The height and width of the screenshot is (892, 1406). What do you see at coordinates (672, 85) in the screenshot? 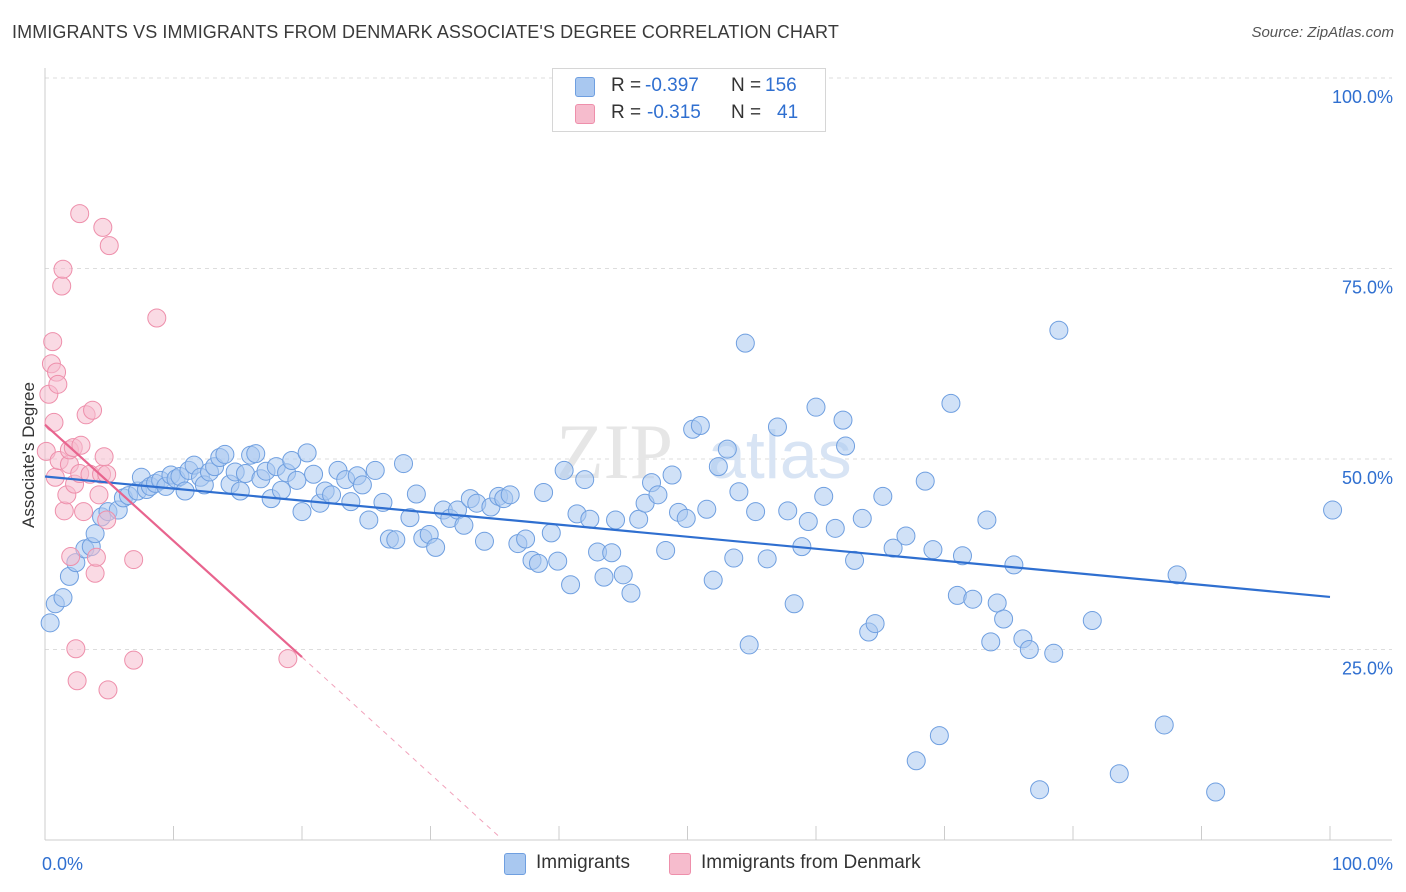
I see `legend-r-value: -0.397` at bounding box center [672, 85].